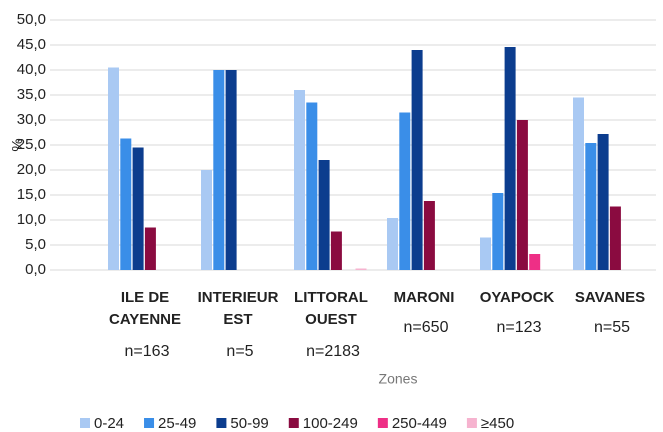 The height and width of the screenshot is (432, 663). What do you see at coordinates (426, 327) in the screenshot?
I see `sample-size: n=650` at bounding box center [426, 327].